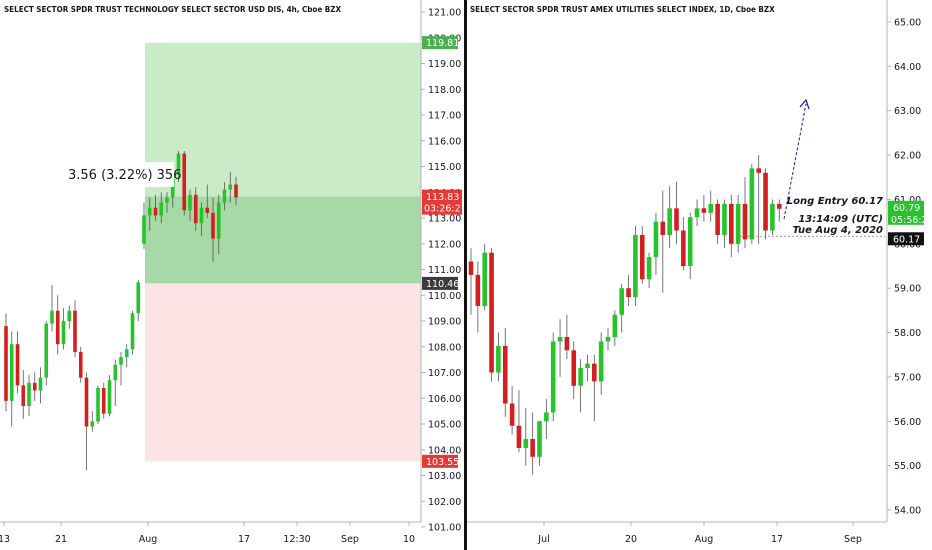 The width and height of the screenshot is (932, 550). Describe the element at coordinates (804, 104) in the screenshot. I see `arrow-head-icon` at that location.